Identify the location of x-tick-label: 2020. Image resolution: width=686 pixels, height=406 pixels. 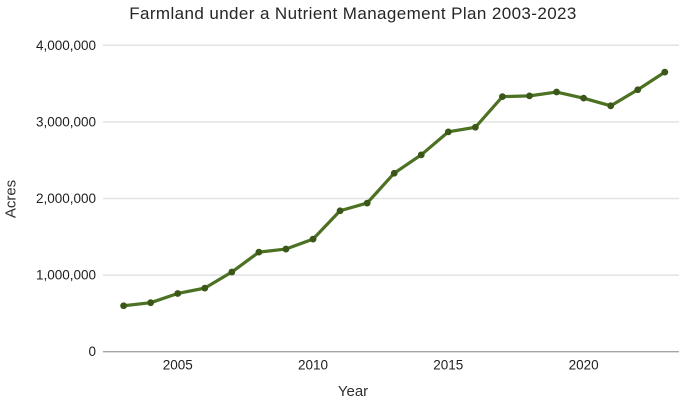
(584, 365).